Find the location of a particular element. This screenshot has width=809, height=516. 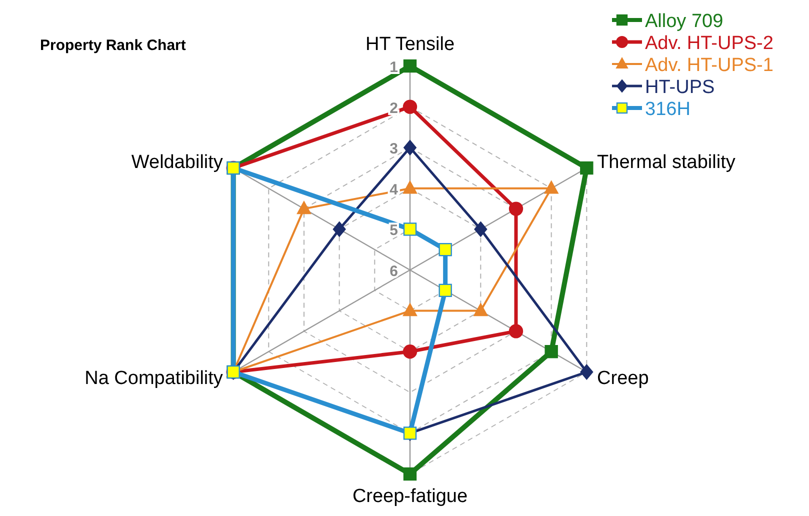

text: Property Rank Chart is located at coordinates (113, 45).